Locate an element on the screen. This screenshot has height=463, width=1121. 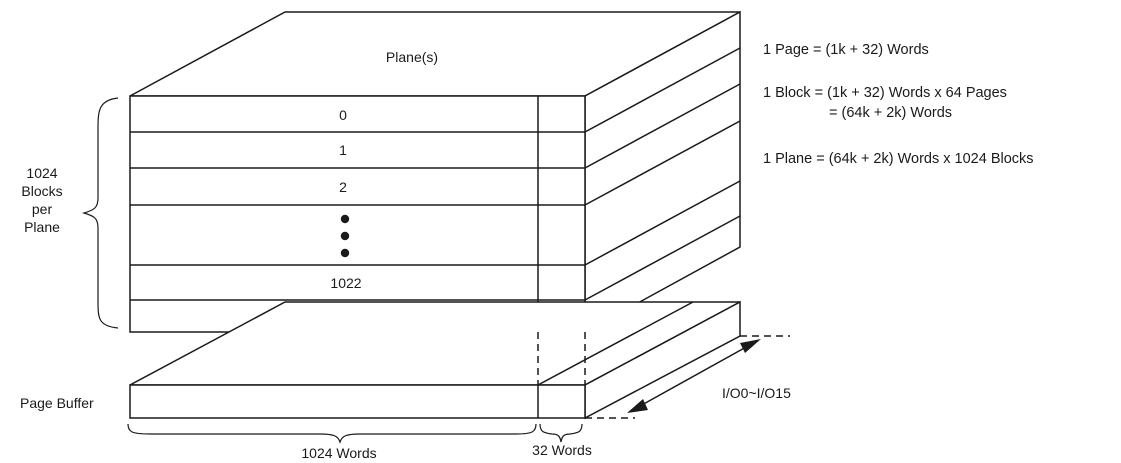
blocks-per-plane-line-1: 1024 is located at coordinates (41, 173).